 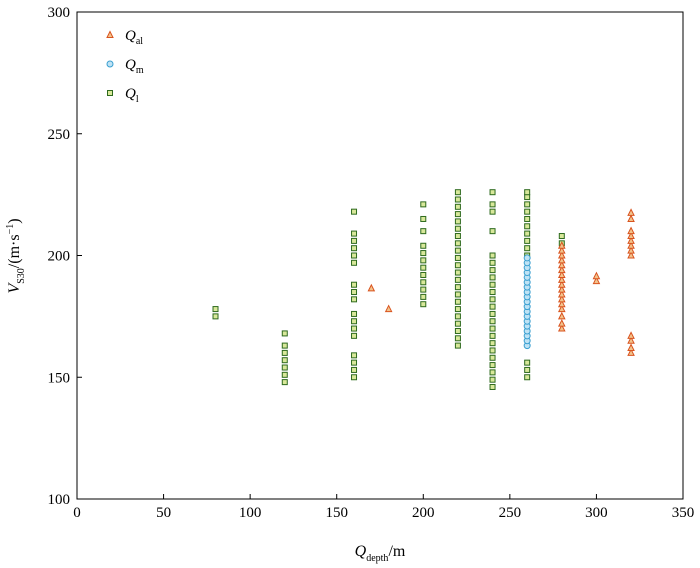 I want to click on point-circle, so click(x=527, y=258).